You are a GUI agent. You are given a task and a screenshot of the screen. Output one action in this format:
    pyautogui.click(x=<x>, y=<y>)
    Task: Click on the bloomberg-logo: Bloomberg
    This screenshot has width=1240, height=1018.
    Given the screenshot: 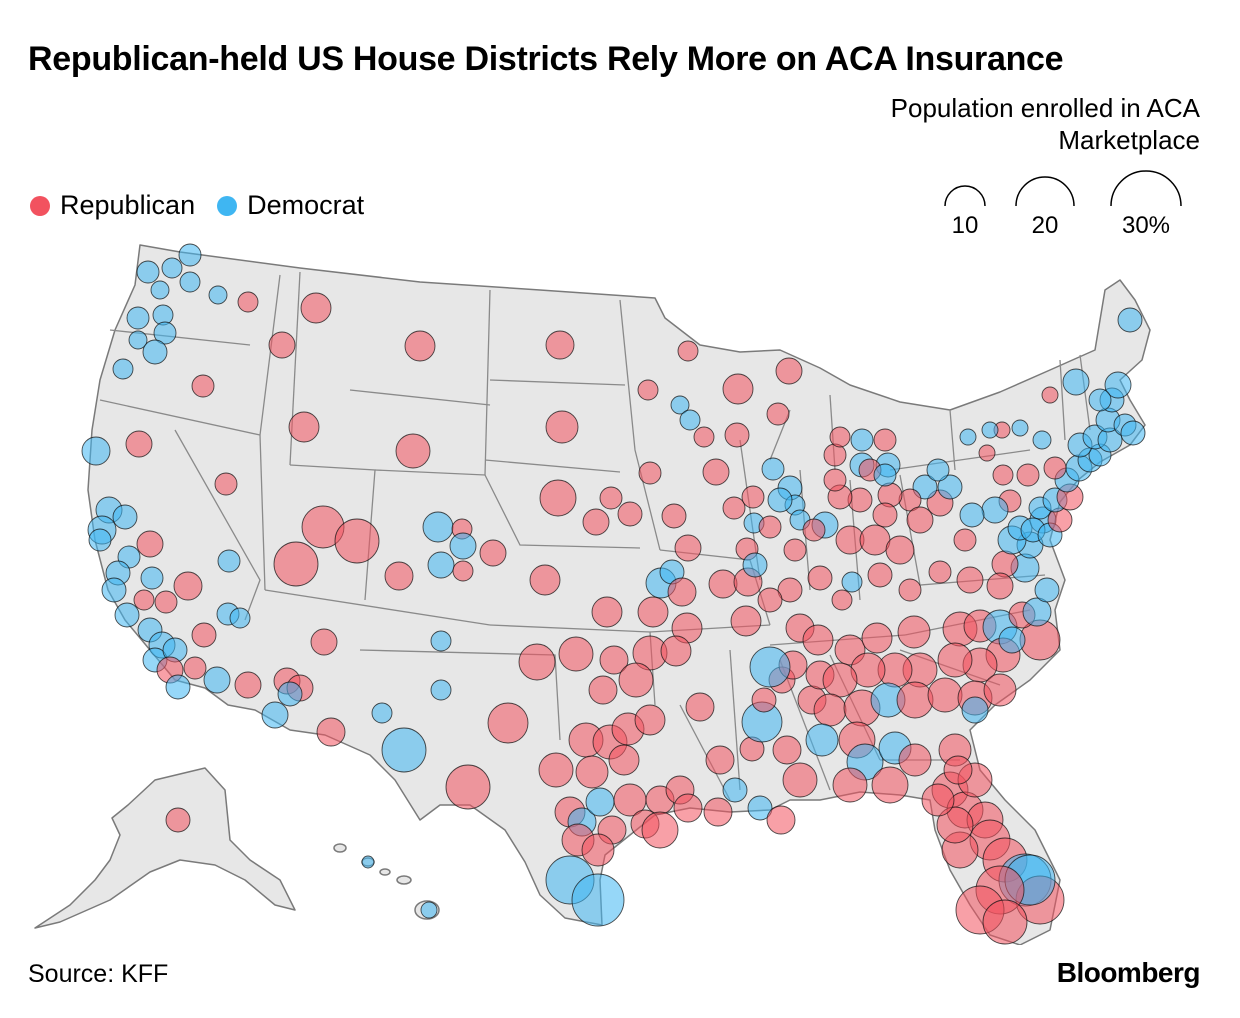 What is the action you would take?
    pyautogui.click(x=1128, y=972)
    